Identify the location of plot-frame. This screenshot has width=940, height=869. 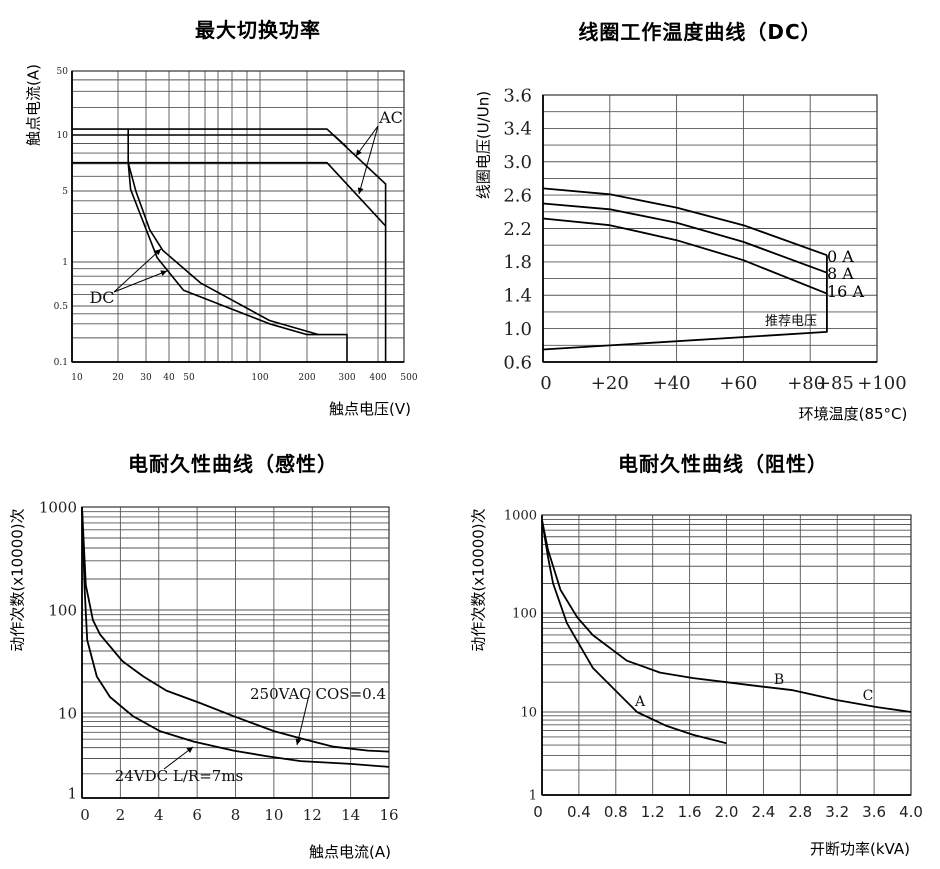
(238, 216).